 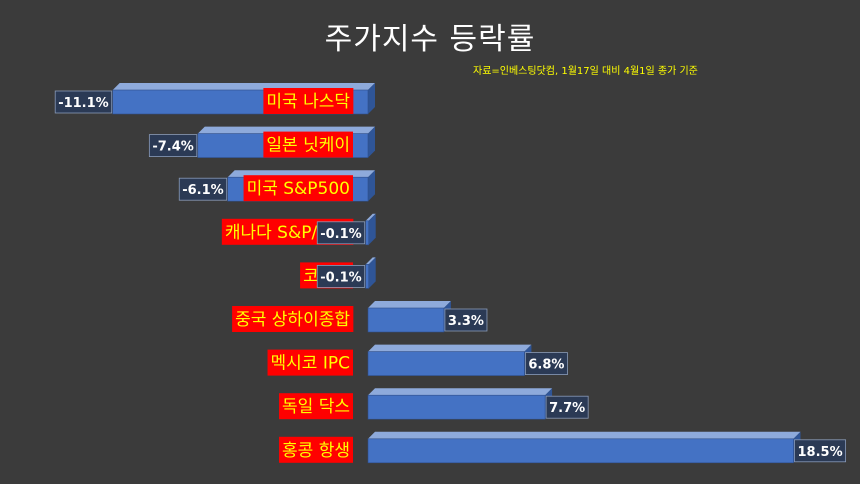 I want to click on category-label: 중국 상하이종합, so click(x=292, y=320).